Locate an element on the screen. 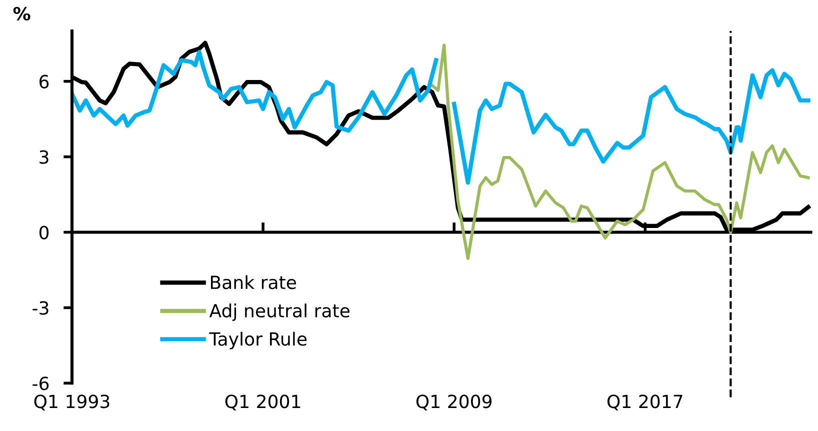  y-tick-label: 0 is located at coordinates (44, 233).